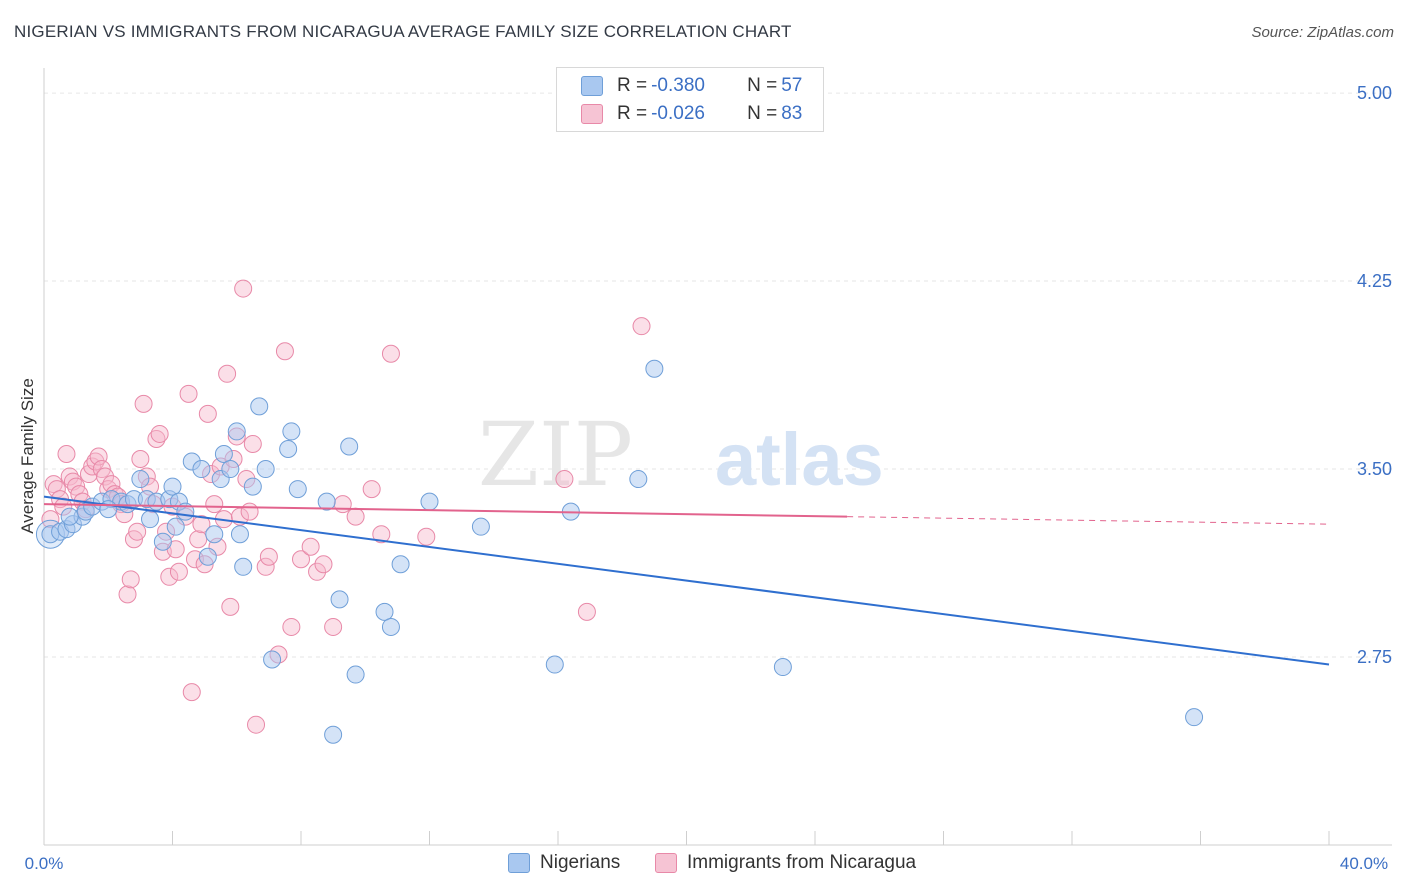 This screenshot has width=1406, height=892. What do you see at coordinates (592, 86) in the screenshot?
I see `legend-swatch-blue` at bounding box center [592, 86].